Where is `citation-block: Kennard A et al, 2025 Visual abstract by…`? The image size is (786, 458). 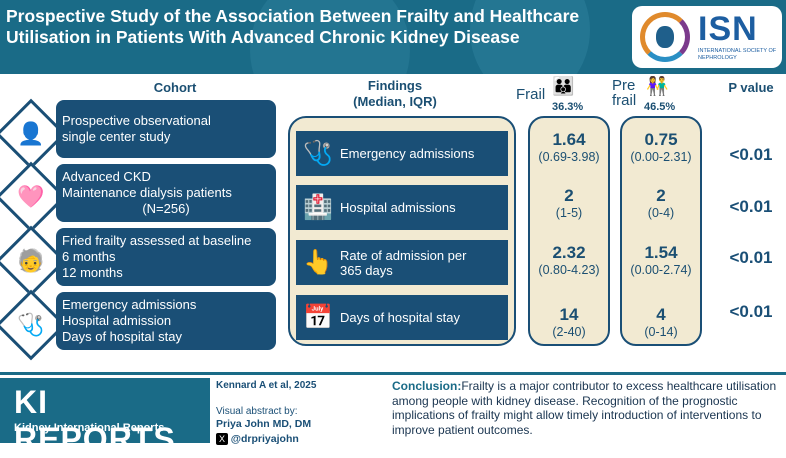
citation-block: Kennard A et al, 2025 Visual abstract by… is located at coordinates (266, 412).